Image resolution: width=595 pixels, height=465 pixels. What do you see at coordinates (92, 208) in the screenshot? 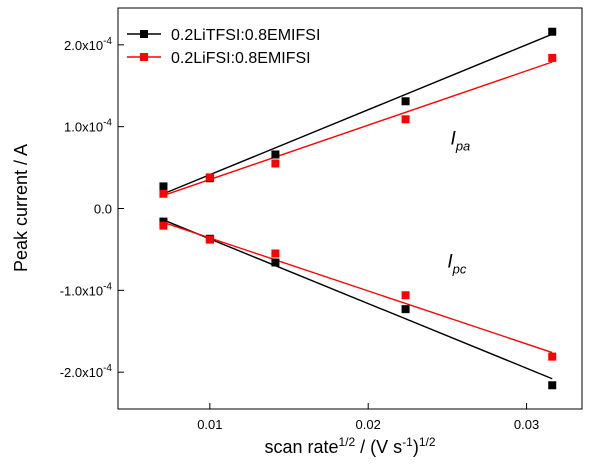
I see `y-axis-ticks: -2.0x10⁻⁴ -1.0x10⁻⁴ 0.0 1.0x10⁻⁴ 2.0x10⁻⁴` at bounding box center [92, 208].